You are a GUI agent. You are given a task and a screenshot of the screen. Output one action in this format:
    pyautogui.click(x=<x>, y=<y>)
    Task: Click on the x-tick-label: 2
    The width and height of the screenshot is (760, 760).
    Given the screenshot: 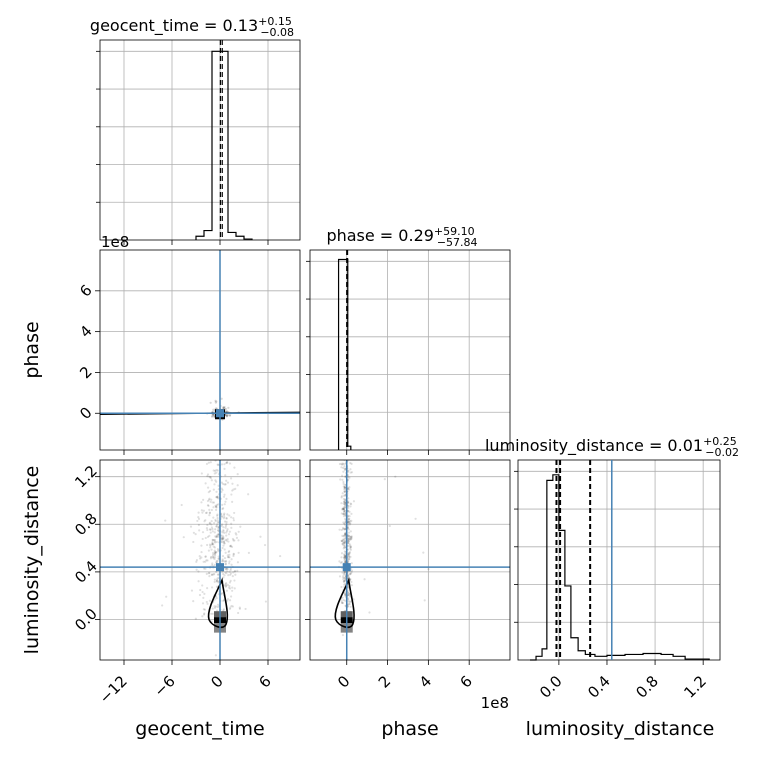 What is the action you would take?
    pyautogui.click(x=384, y=681)
    